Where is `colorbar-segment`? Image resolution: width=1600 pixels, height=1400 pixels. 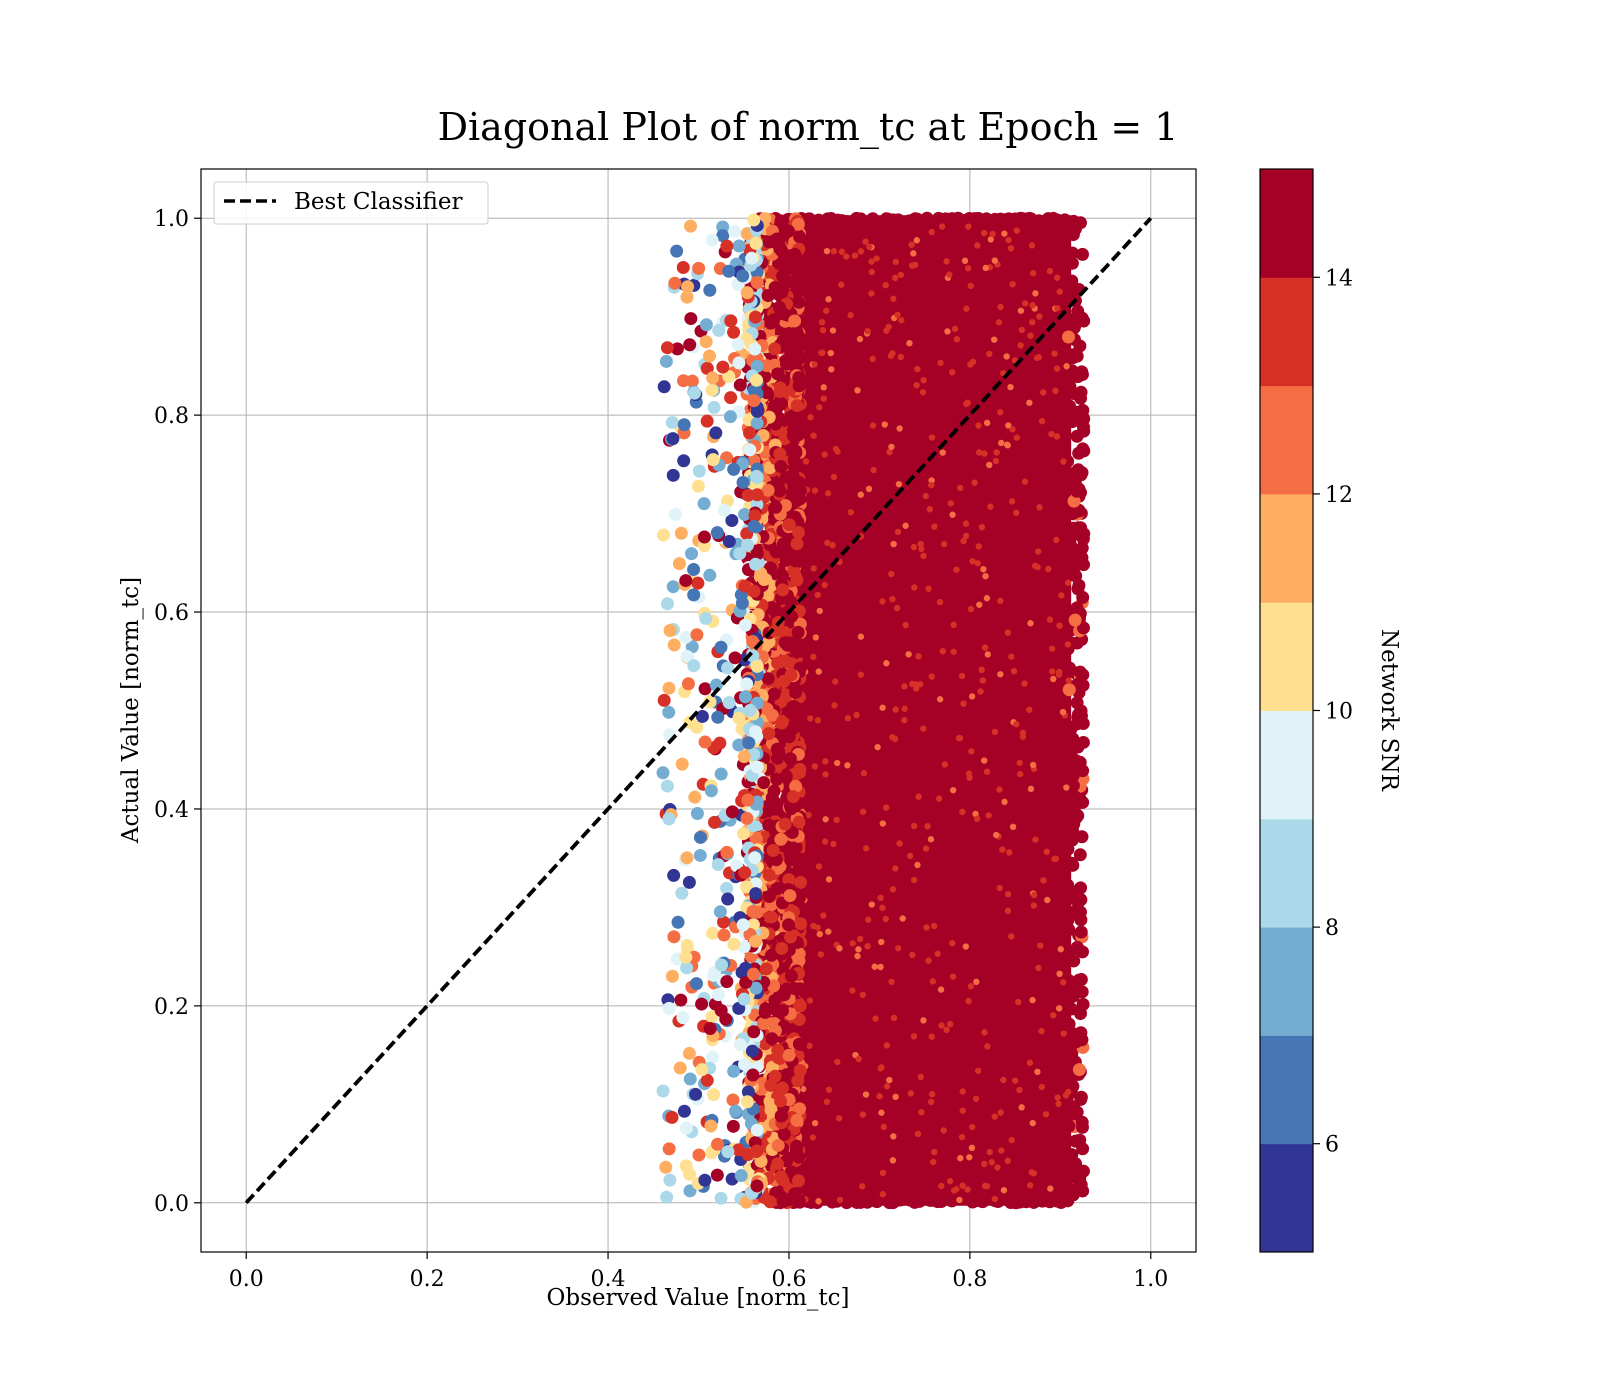
colorbar-segment is located at coordinates (1286, 548).